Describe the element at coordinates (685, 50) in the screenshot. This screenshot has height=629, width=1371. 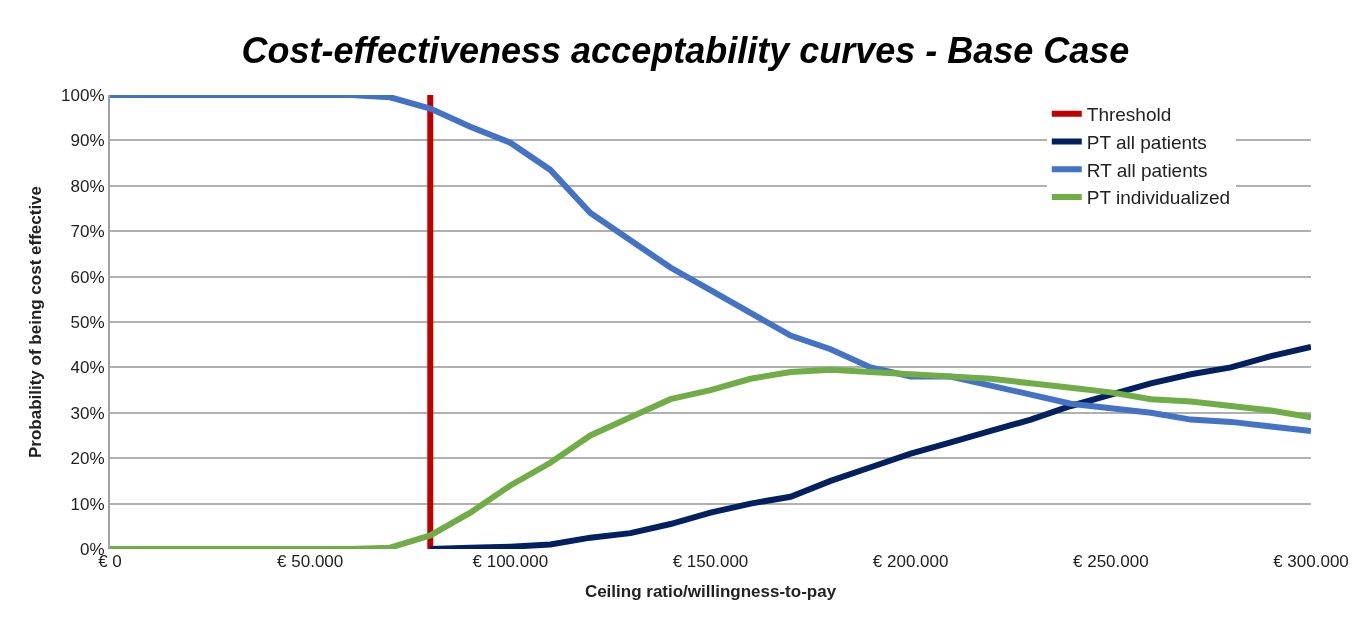
I see `chart-title: Cost-effectiveness acceptability curves - Base Case` at that location.